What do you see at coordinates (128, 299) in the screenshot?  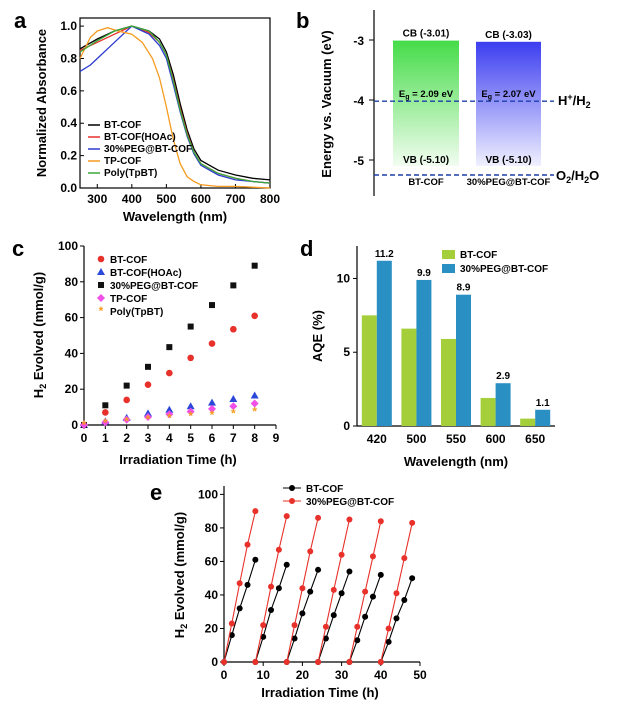 I see `c-legend-label-tp-cof: TP-COF` at bounding box center [128, 299].